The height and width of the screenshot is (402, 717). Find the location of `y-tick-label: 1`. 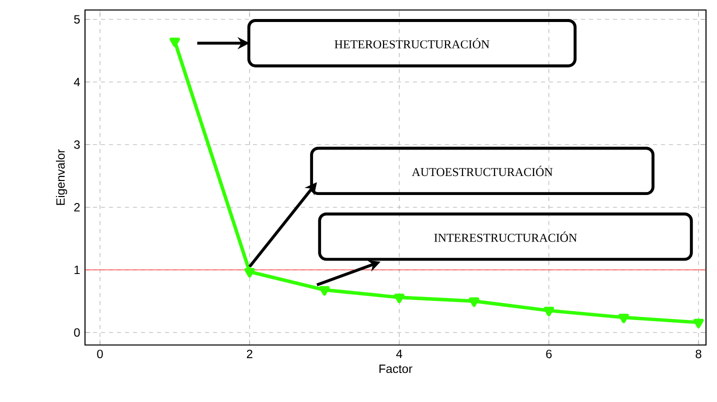

y-tick-label: 1 is located at coordinates (77, 270).